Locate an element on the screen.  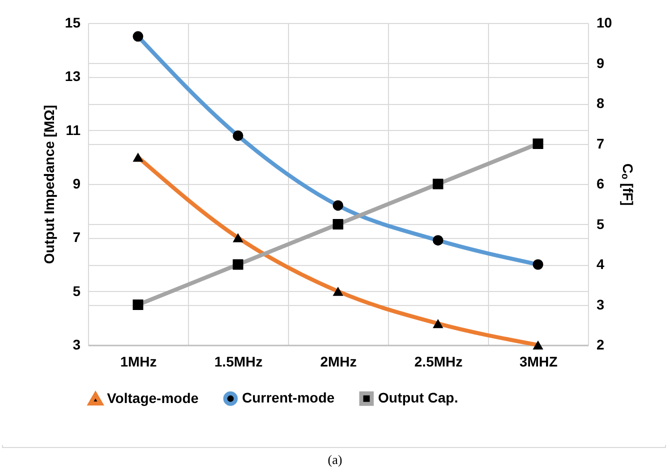
y2-tick-label: 4 is located at coordinates (600, 264).